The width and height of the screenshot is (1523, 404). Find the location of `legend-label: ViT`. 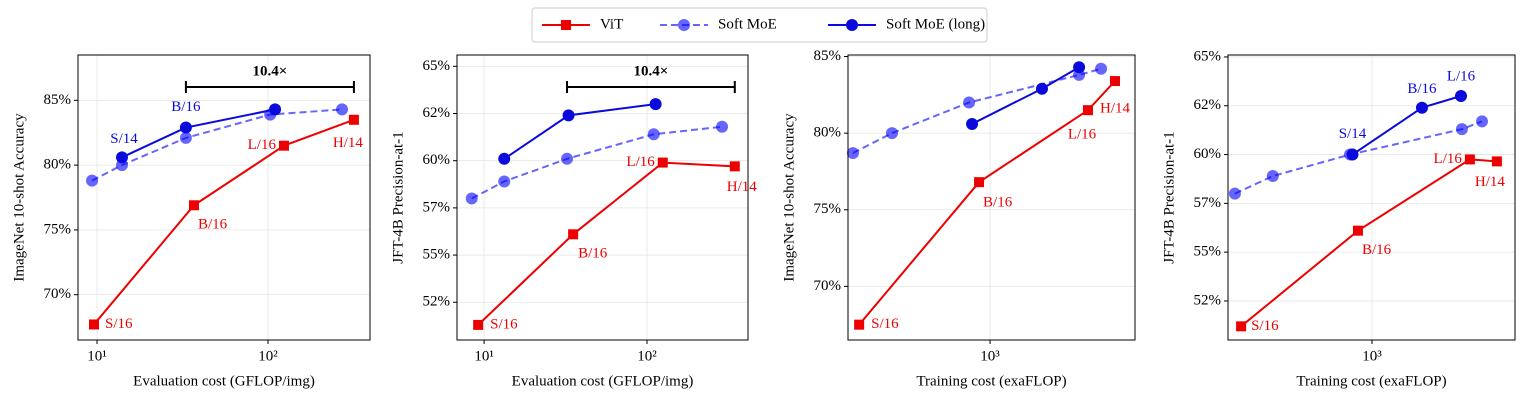

legend-label: ViT is located at coordinates (611, 24).